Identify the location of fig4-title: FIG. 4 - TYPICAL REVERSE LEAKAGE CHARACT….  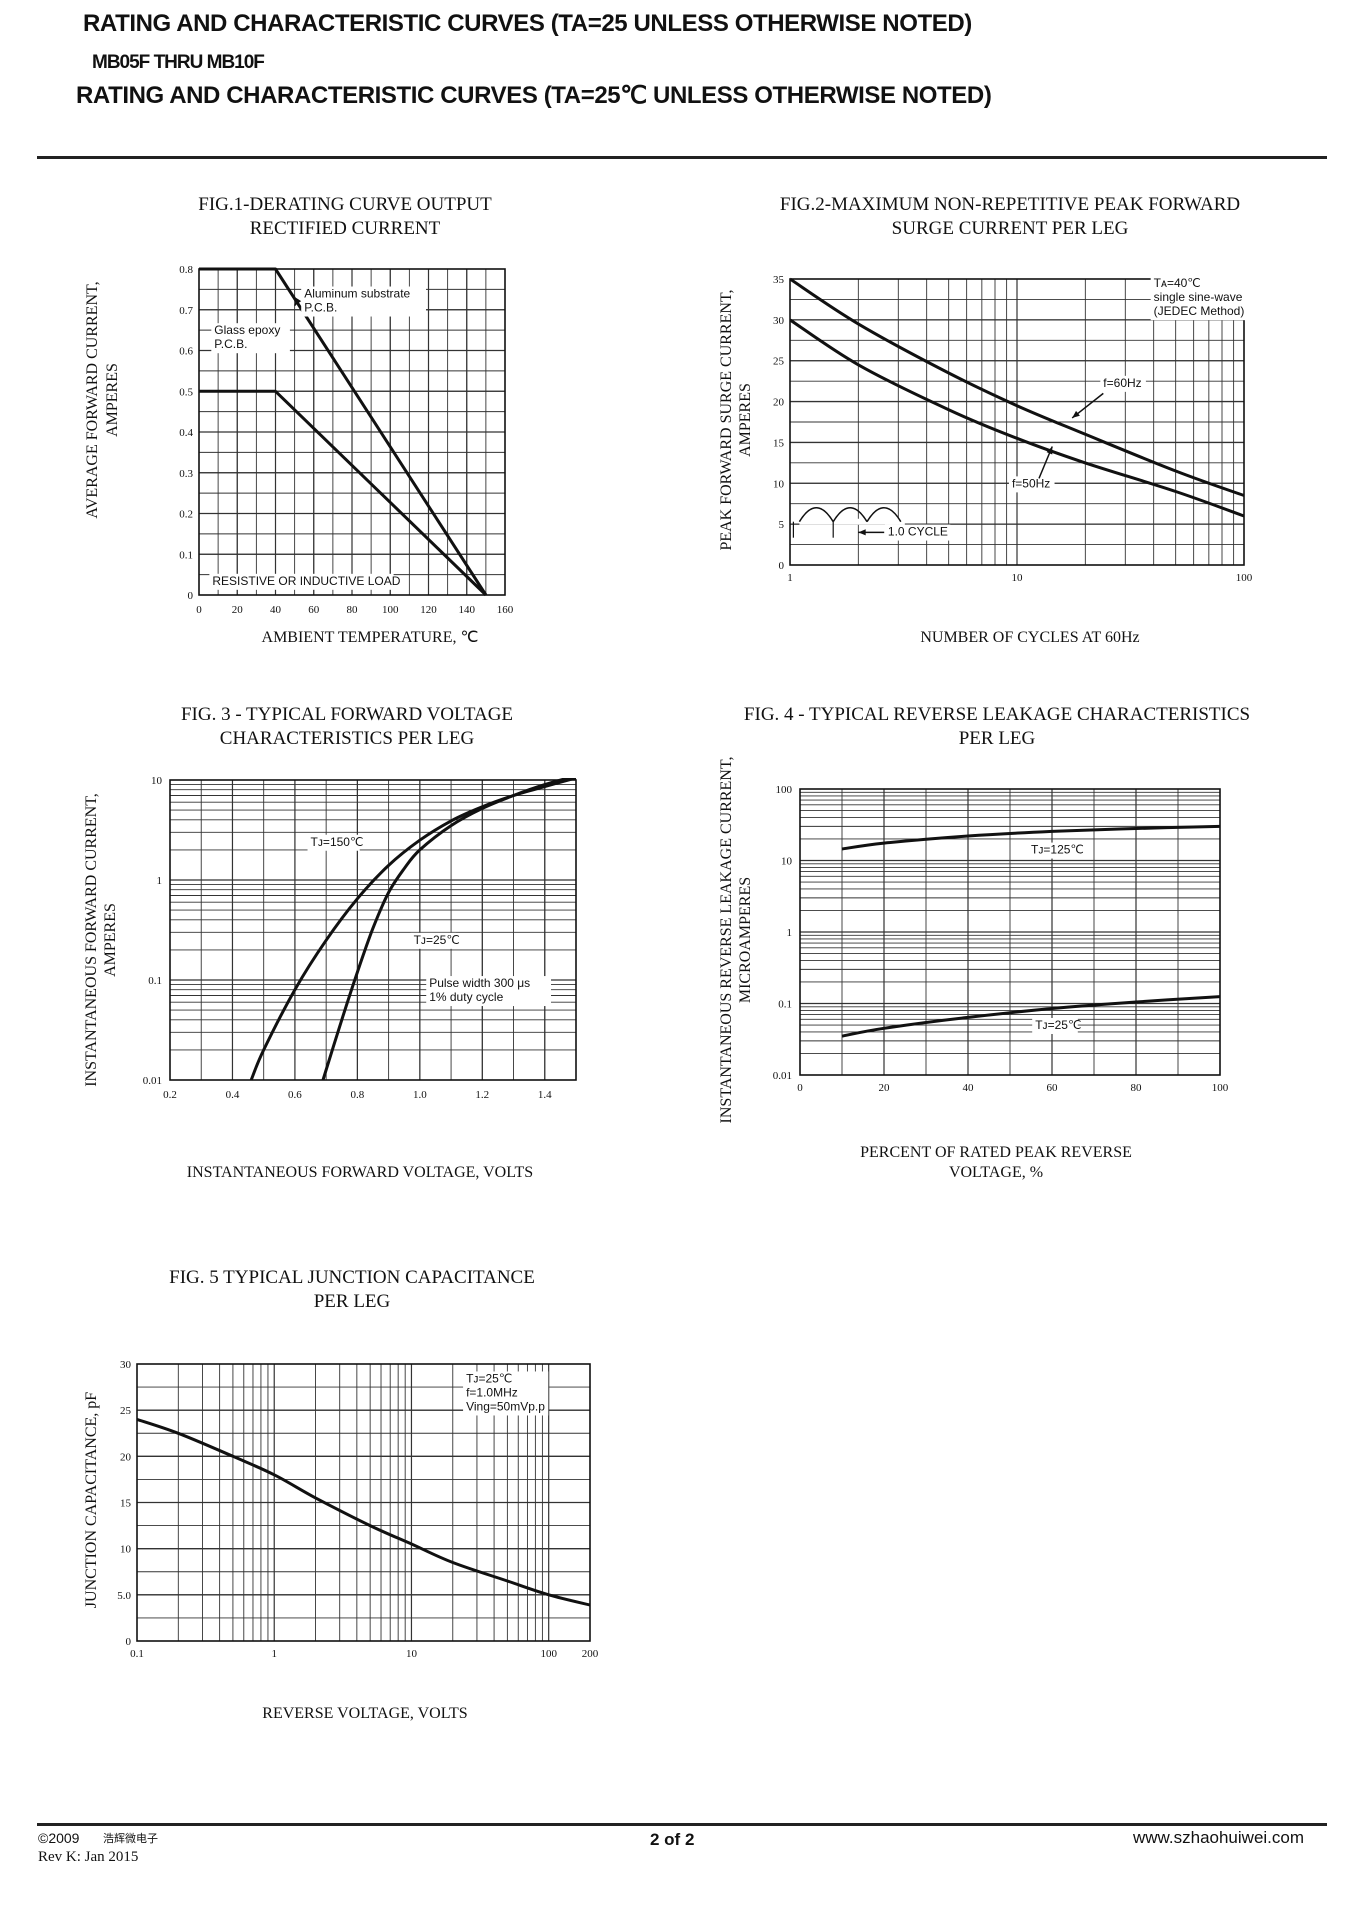
(997, 714).